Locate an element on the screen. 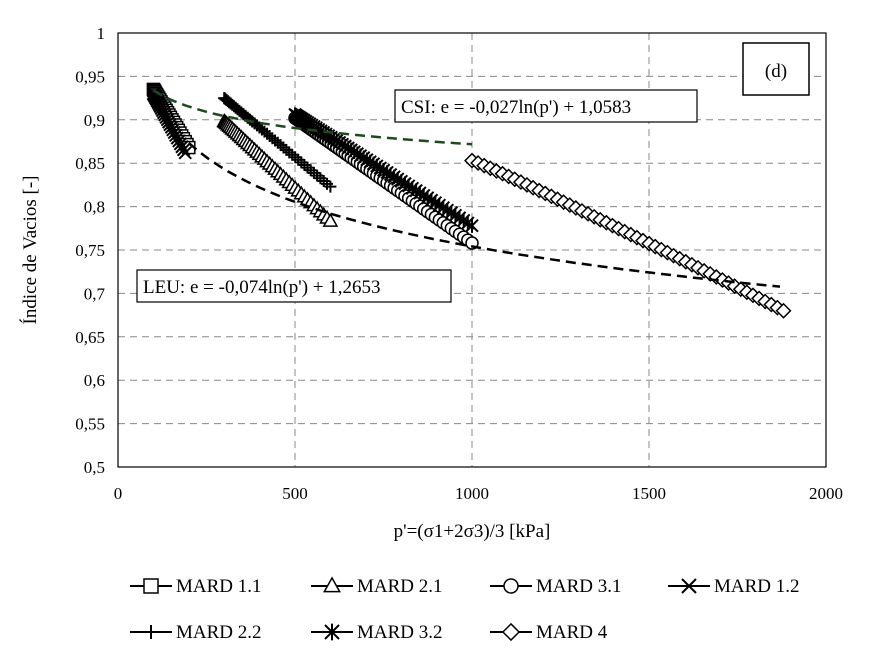 This screenshot has width=873, height=663. legend-item: MARD 1.1 is located at coordinates (196, 586).